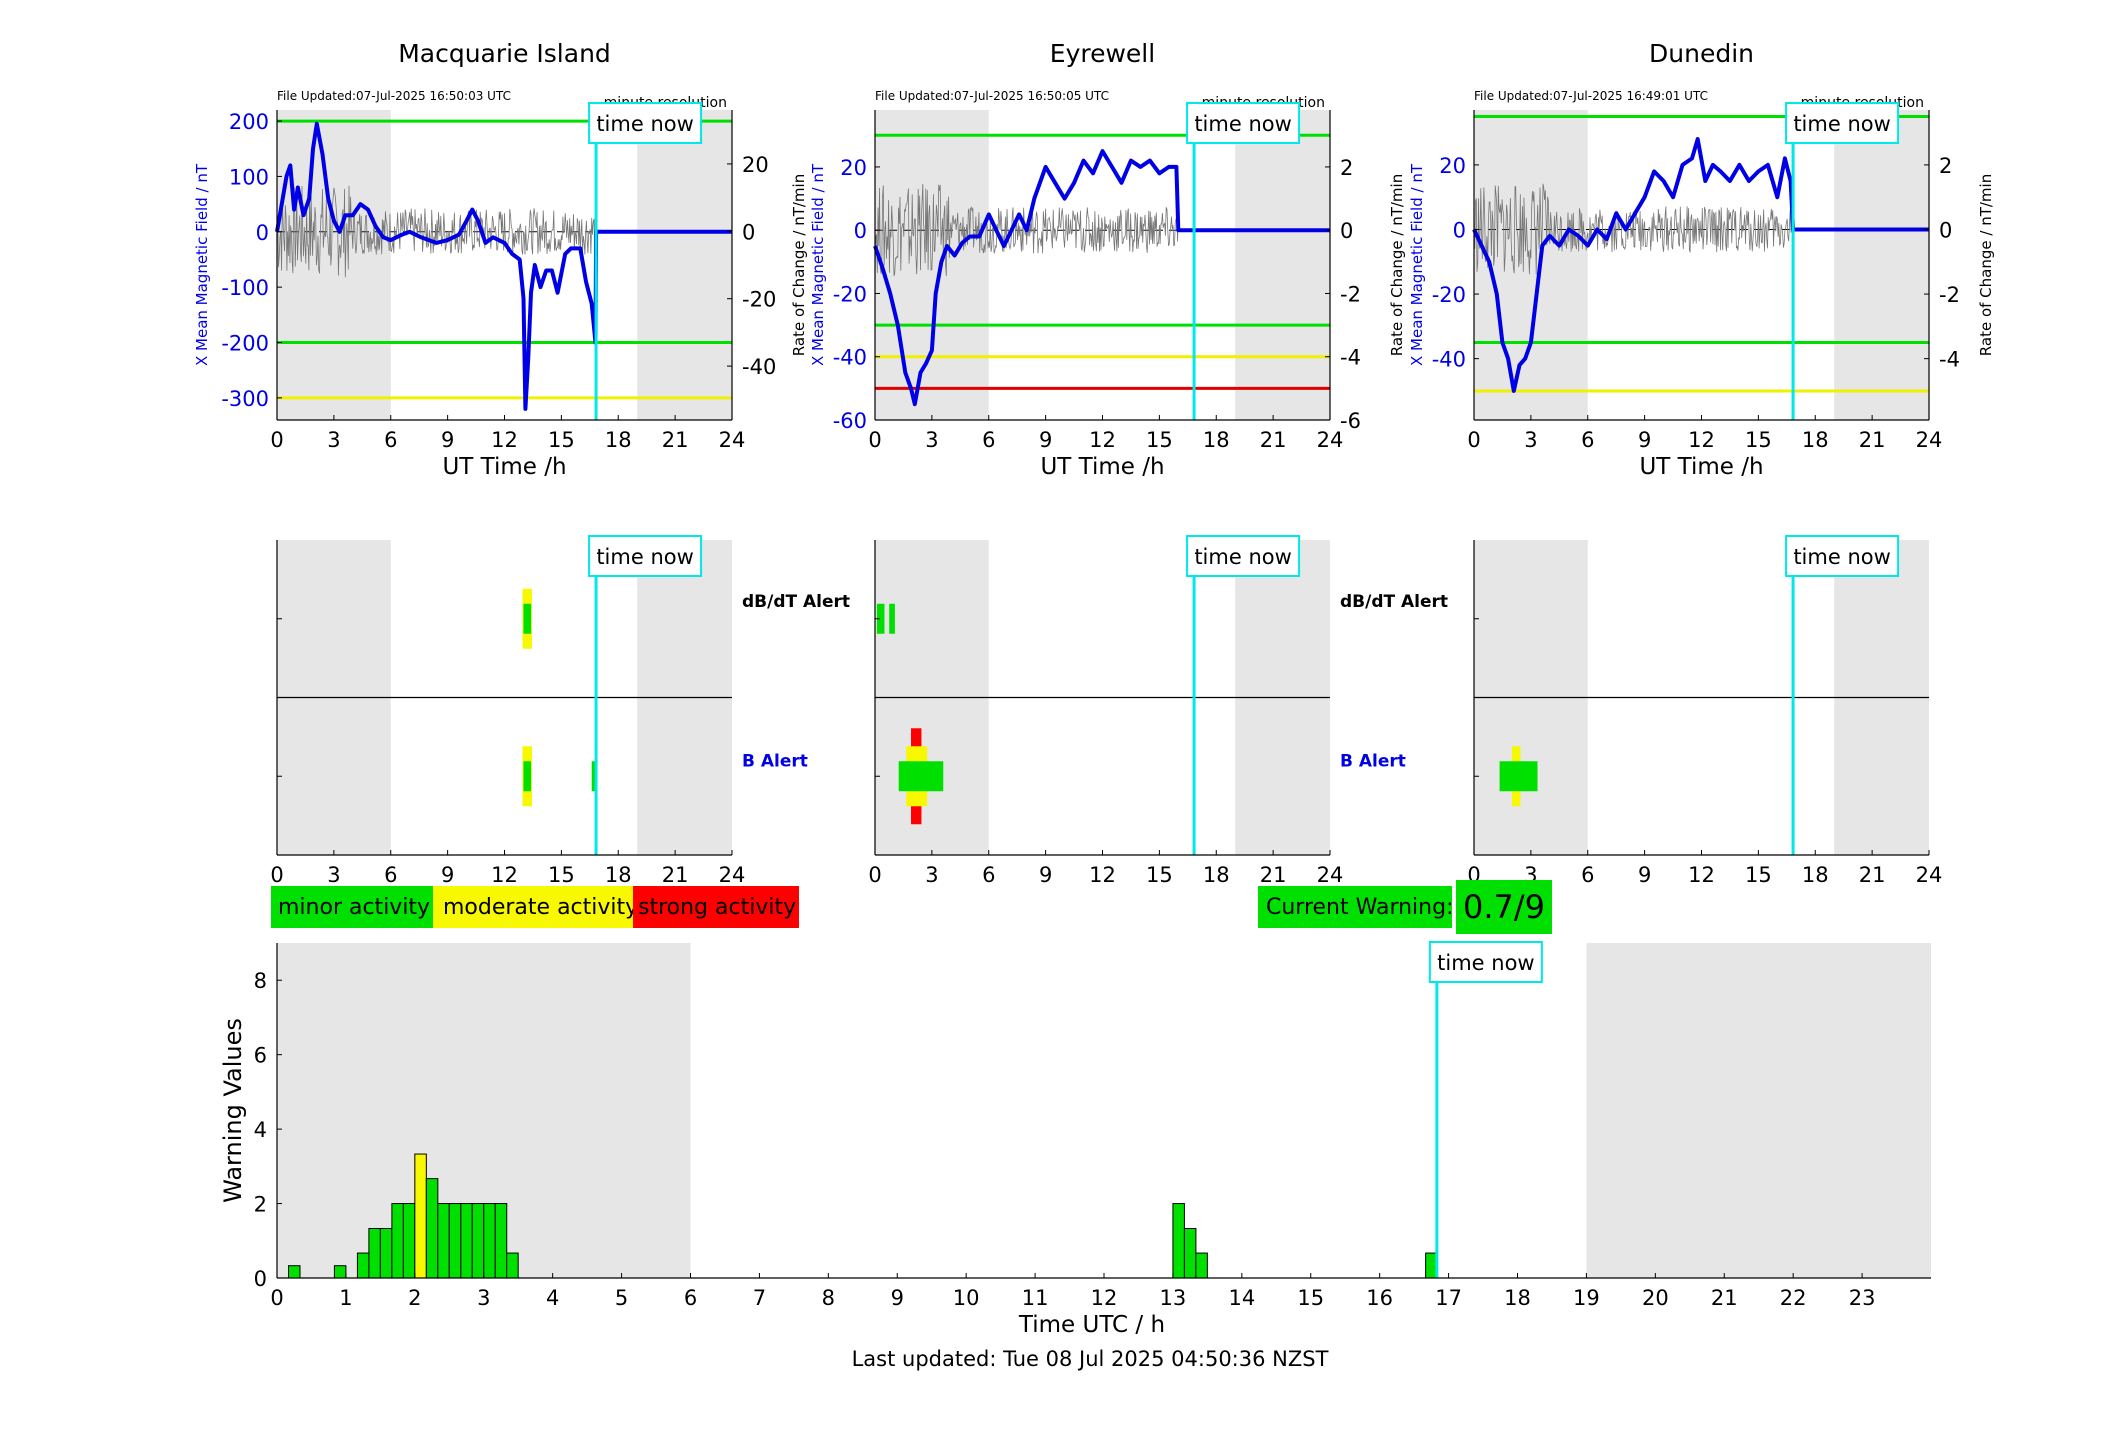 The width and height of the screenshot is (2117, 1437). What do you see at coordinates (245, 344) in the screenshot?
I see `y-tick-label: -200` at bounding box center [245, 344].